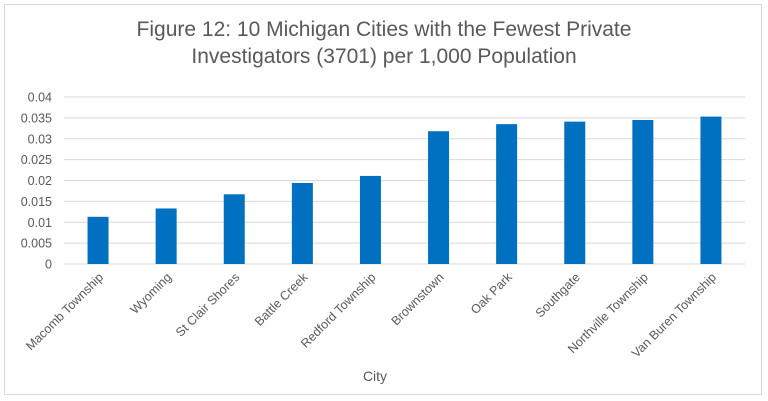 This screenshot has height=401, width=768. What do you see at coordinates (36, 202) in the screenshot?
I see `y-tick-label: 0.015` at bounding box center [36, 202].